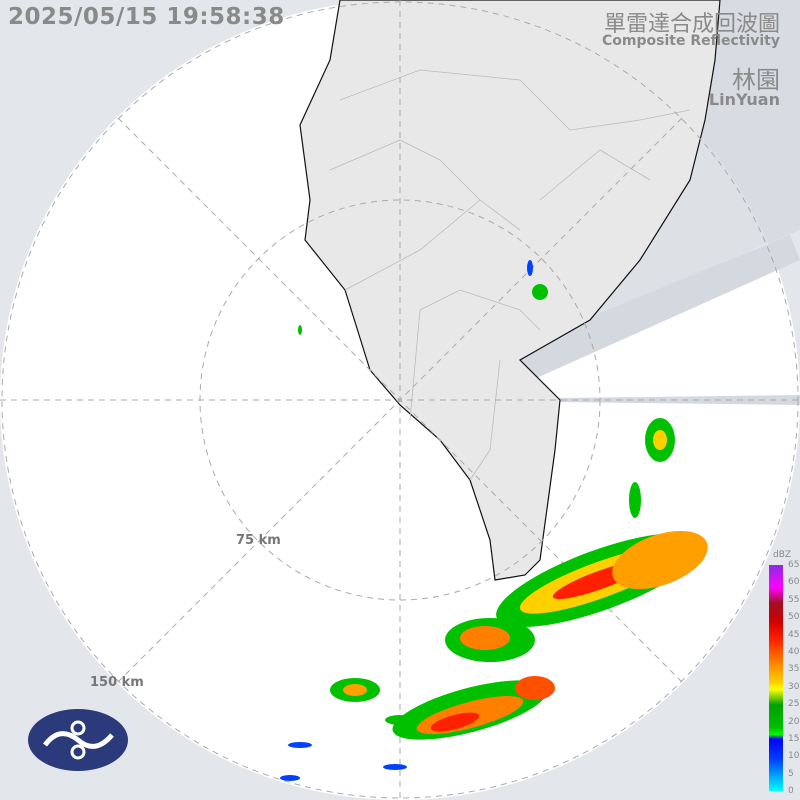 The height and width of the screenshot is (800, 800). I want to click on range-label-75: 75 km, so click(258, 540).